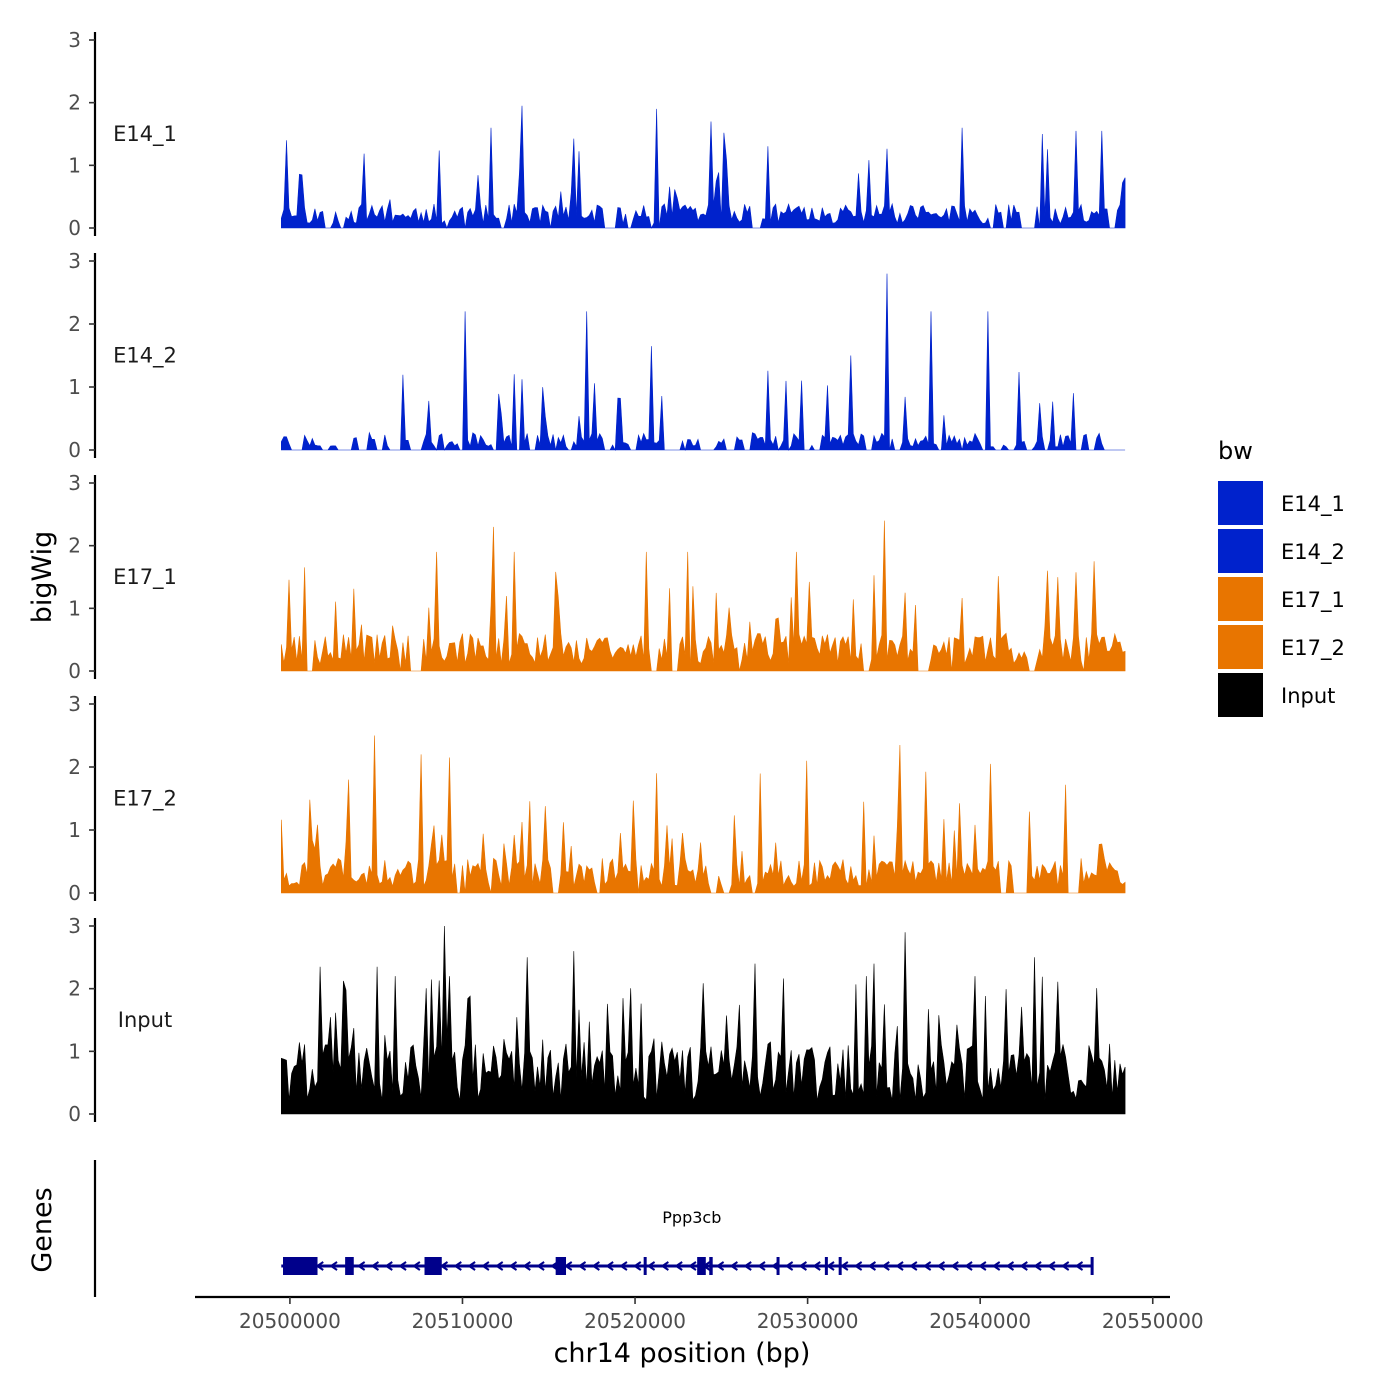  I want to click on track-E14_2: 0 1 2 3 E14_2, so click(597, 355).